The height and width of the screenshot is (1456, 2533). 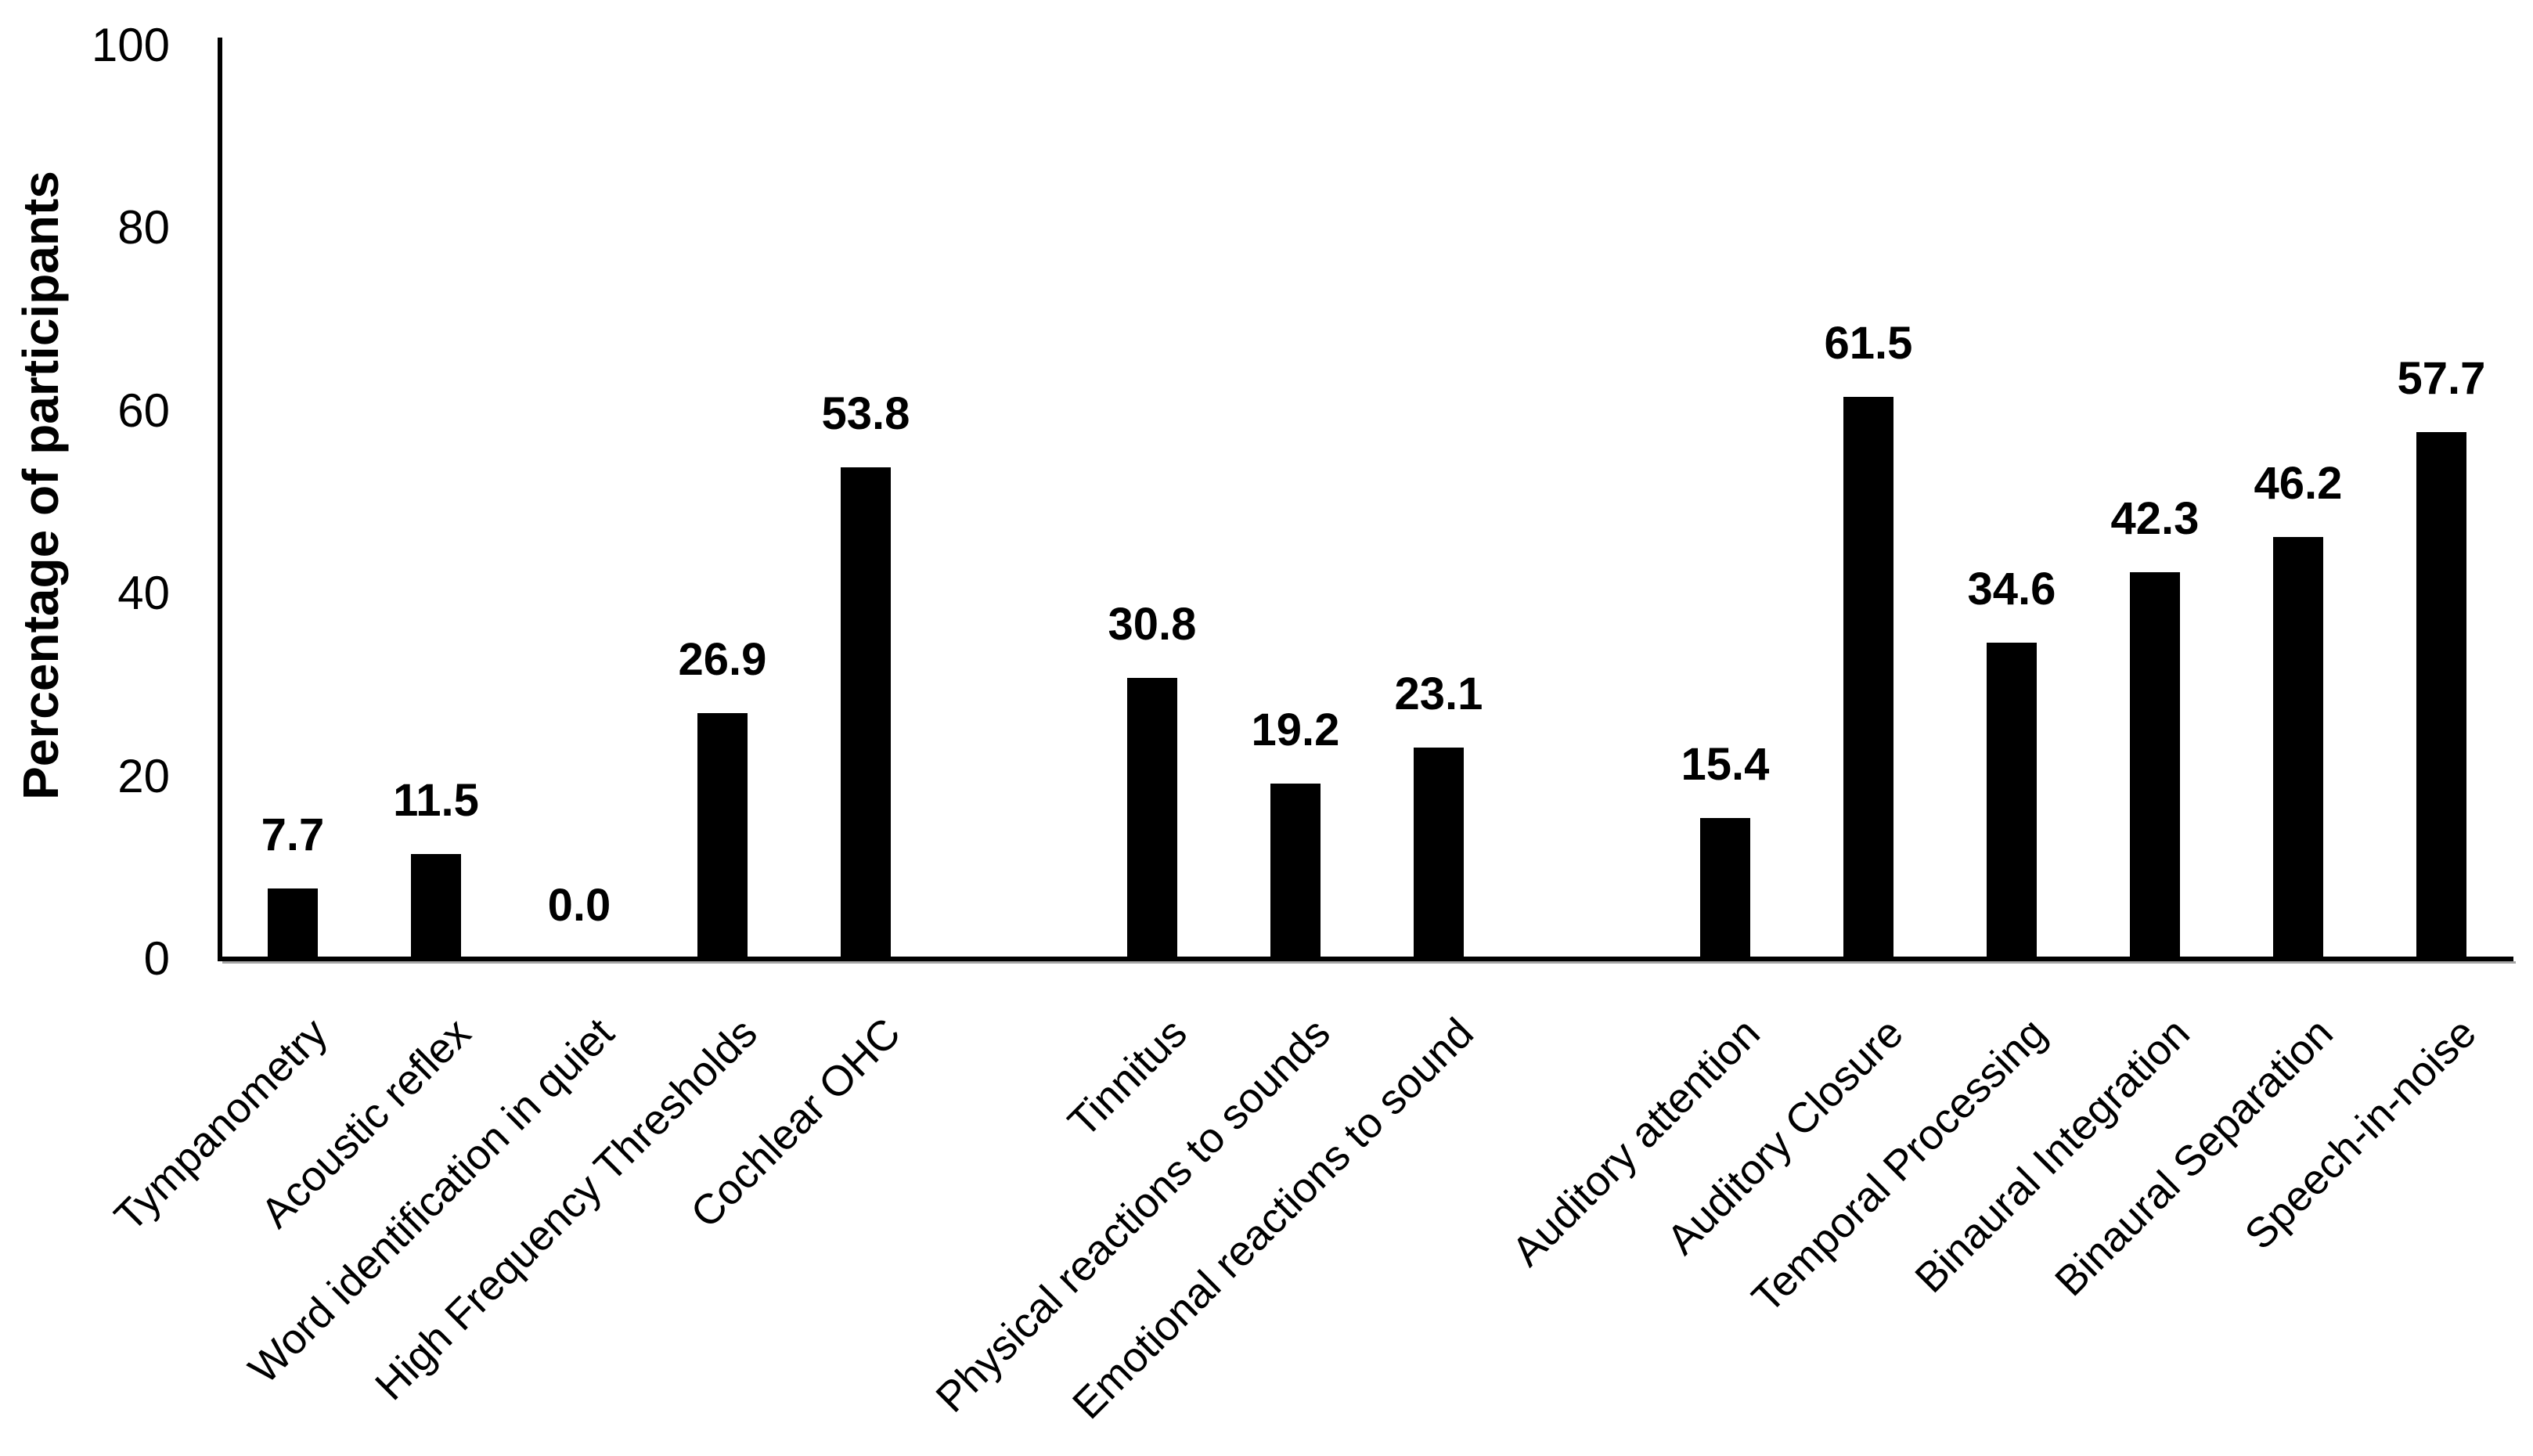 I want to click on bar-value-label: 34.6, so click(x=2012, y=589).